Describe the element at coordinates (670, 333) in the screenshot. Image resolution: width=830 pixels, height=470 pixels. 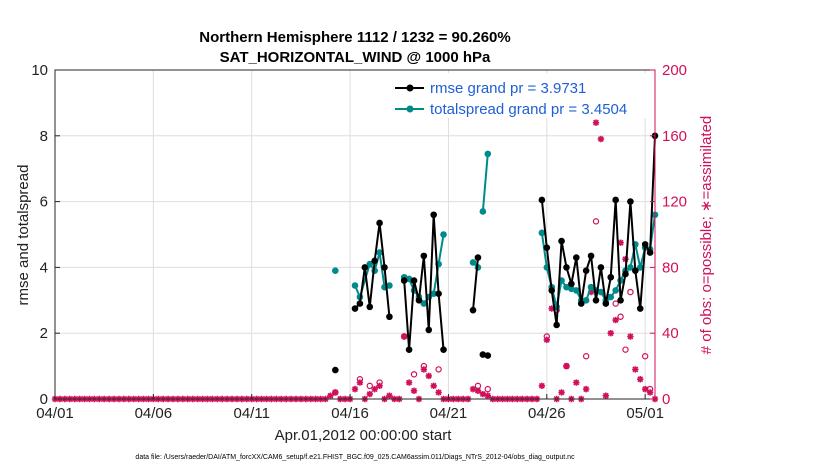
I see `y-tick-label-right: 40` at that location.